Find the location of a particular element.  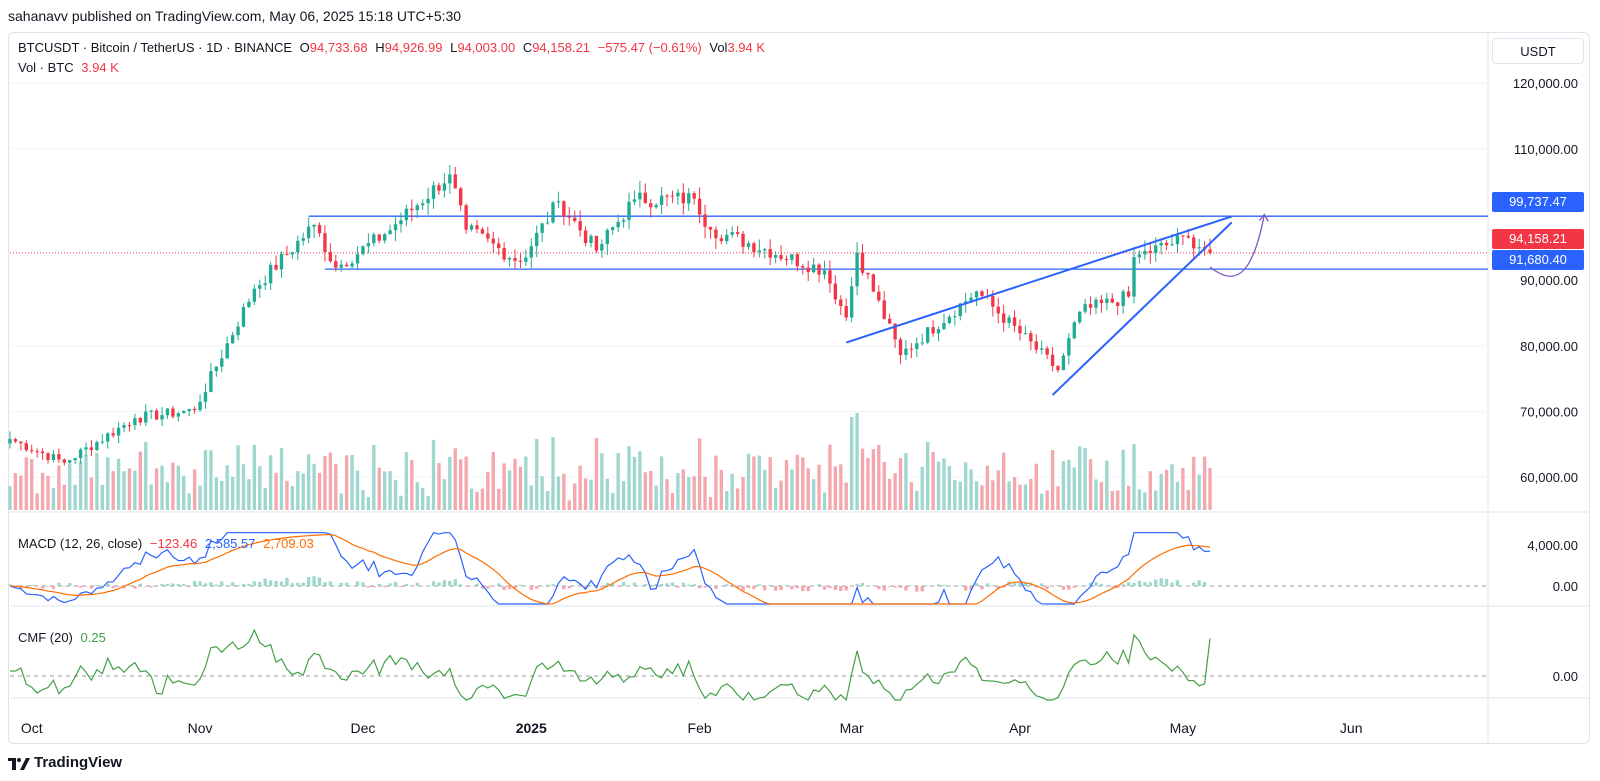

trendline-upper is located at coordinates (1039, 279).